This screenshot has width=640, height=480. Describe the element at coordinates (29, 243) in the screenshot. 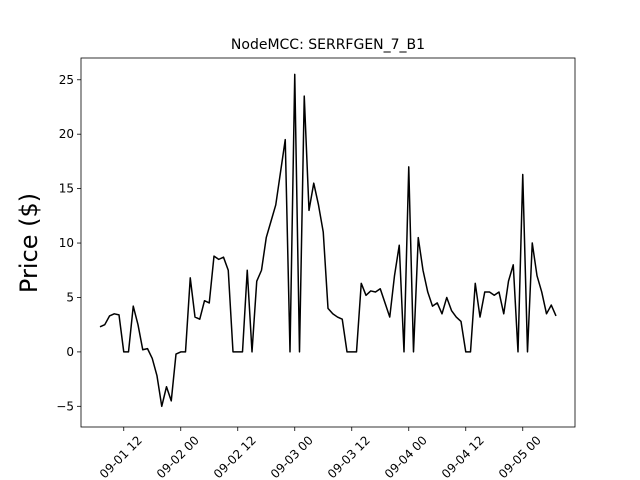

I see `y-axis-label: Price ($)` at that location.